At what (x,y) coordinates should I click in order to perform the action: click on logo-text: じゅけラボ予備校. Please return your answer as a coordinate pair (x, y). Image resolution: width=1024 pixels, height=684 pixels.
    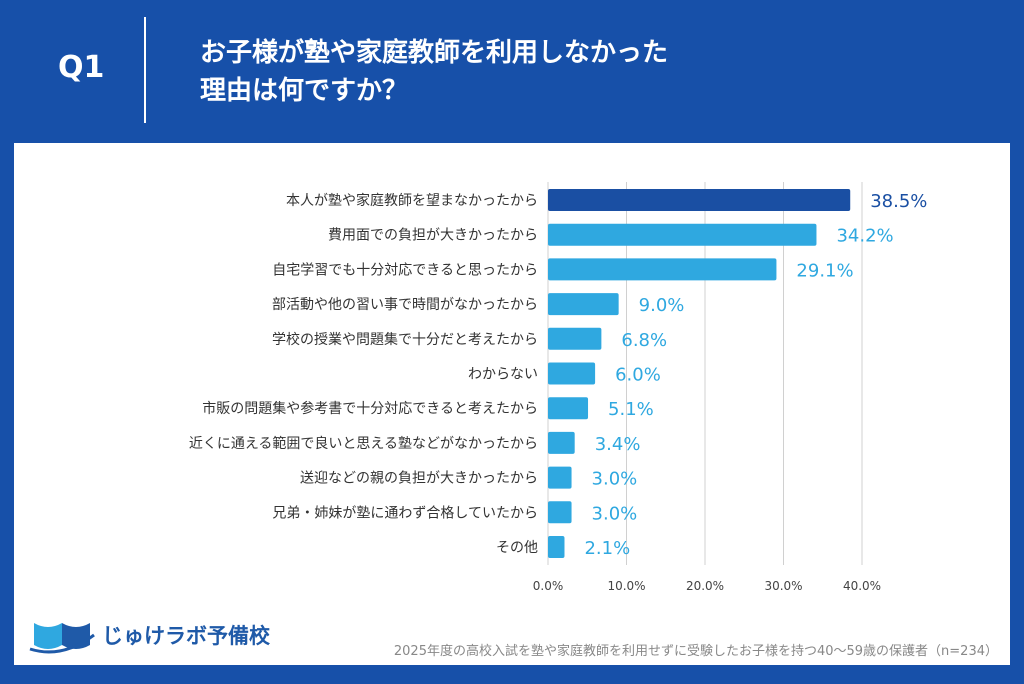
    Looking at the image, I should click on (186, 636).